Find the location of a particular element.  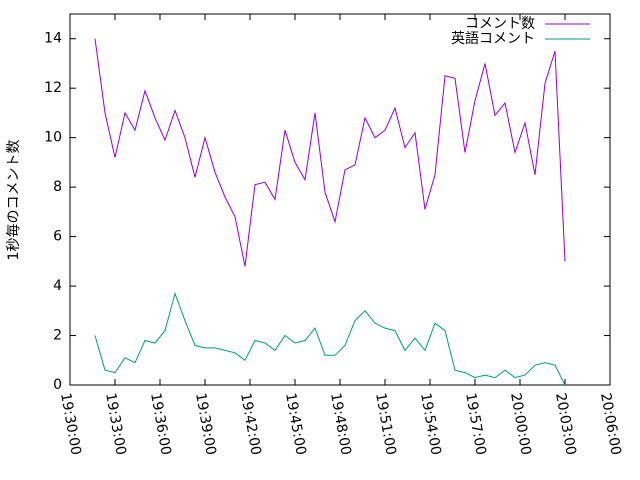

x-tick-label: 19:39:00 is located at coordinates (205, 424).